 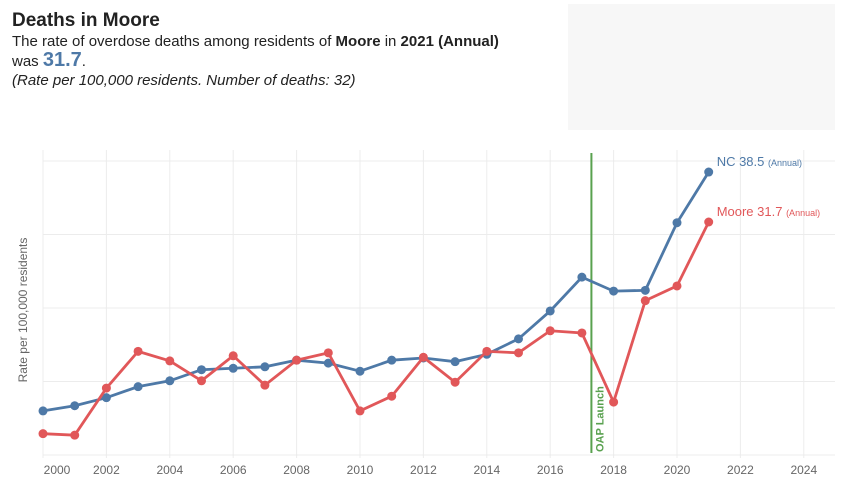 I want to click on x-tick-label: 2024, so click(x=803, y=470).